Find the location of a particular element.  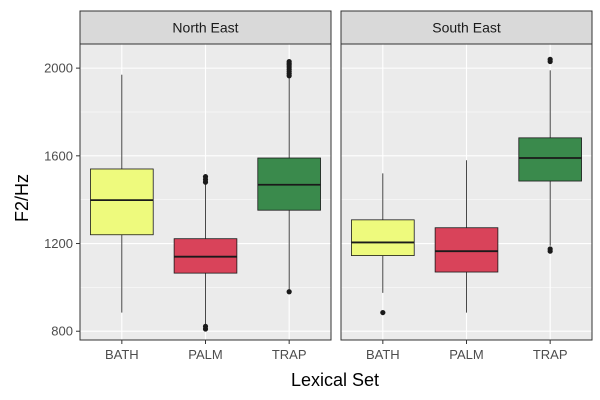

y-tick-label: 1200 is located at coordinates (58, 243).